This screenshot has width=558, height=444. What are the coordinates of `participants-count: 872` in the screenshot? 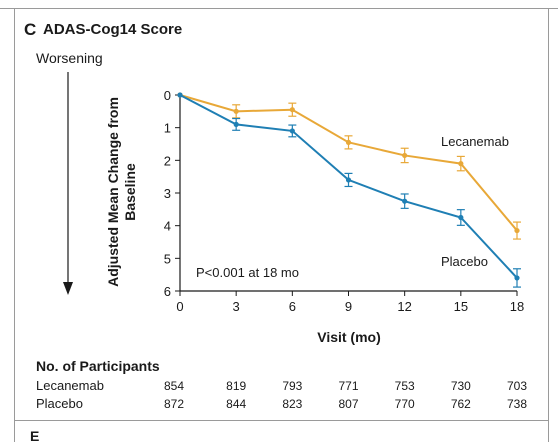 It's located at (174, 404).